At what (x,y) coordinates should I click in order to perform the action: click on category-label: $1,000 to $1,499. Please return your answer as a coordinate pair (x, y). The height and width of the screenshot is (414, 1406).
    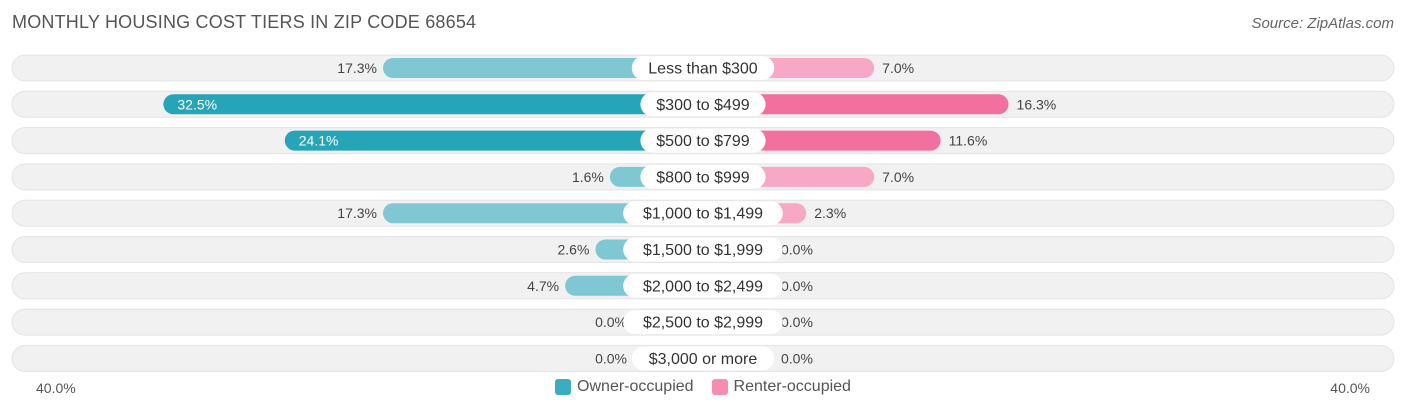
    Looking at the image, I should click on (703, 214).